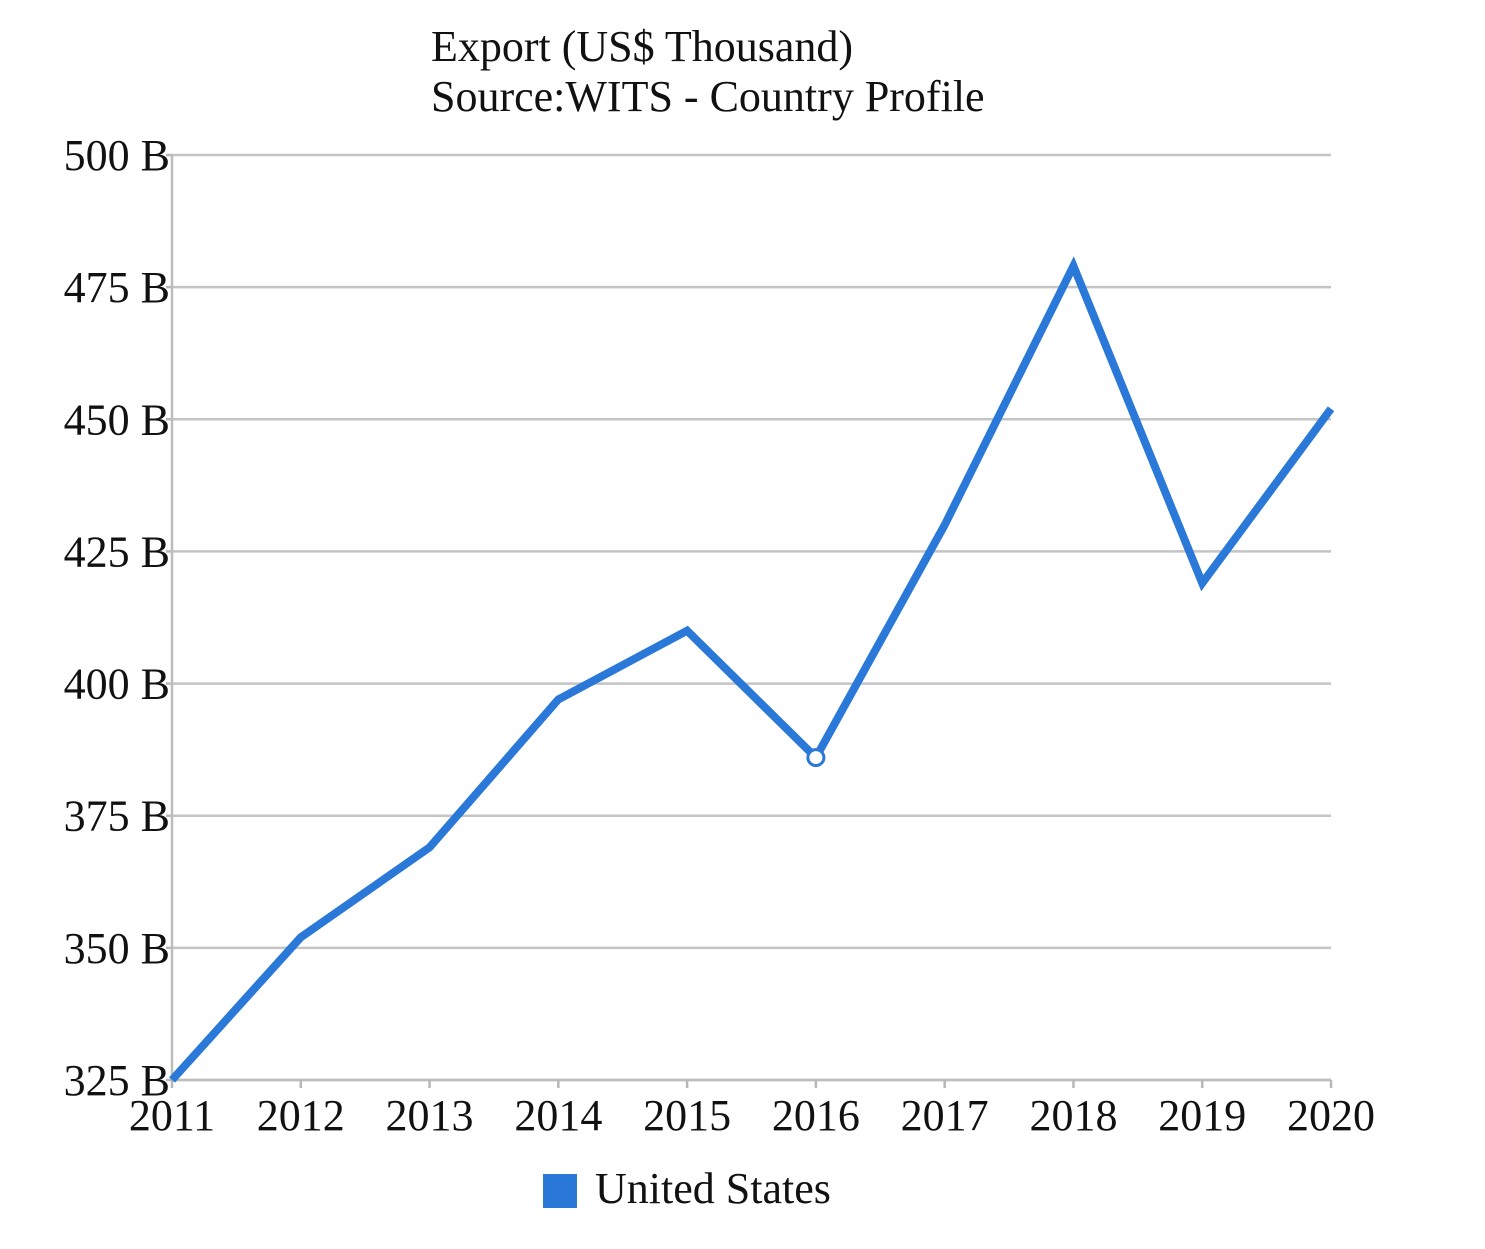 This screenshot has height=1249, width=1485. What do you see at coordinates (430, 1115) in the screenshot?
I see `x-tick-label: 2013` at bounding box center [430, 1115].